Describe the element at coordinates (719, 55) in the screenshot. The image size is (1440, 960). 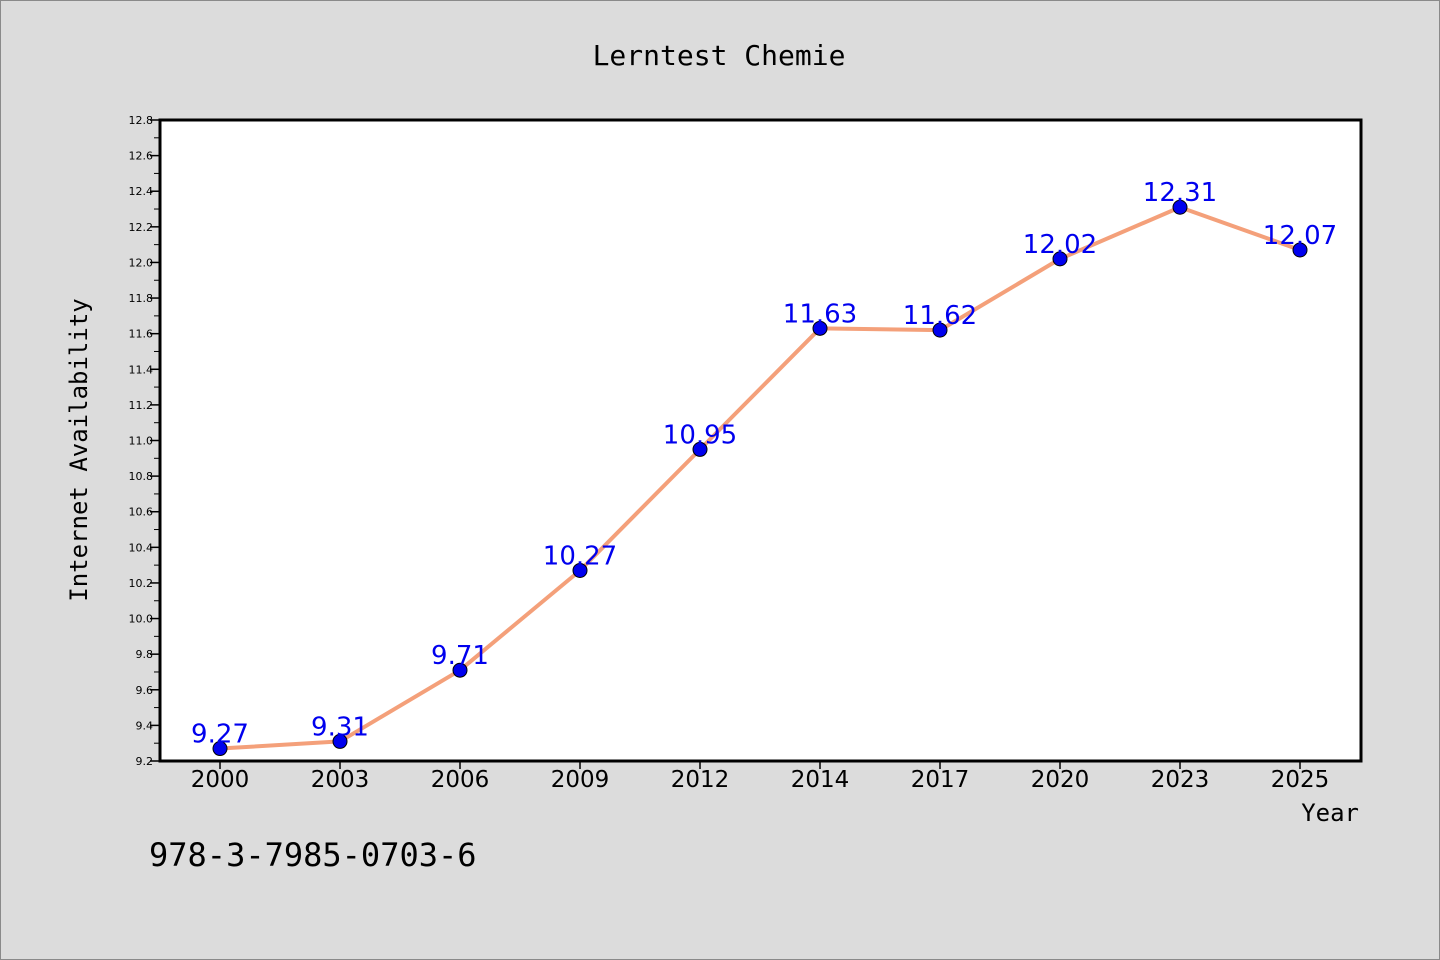
I see `chart-title: Lerntest Chemie` at that location.